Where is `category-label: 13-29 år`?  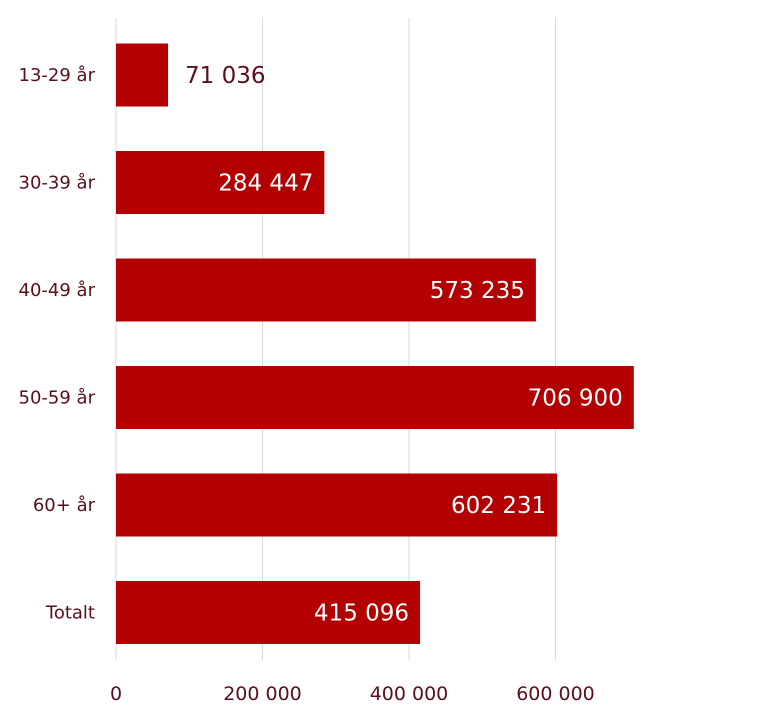 category-label: 13-29 år is located at coordinates (57, 75).